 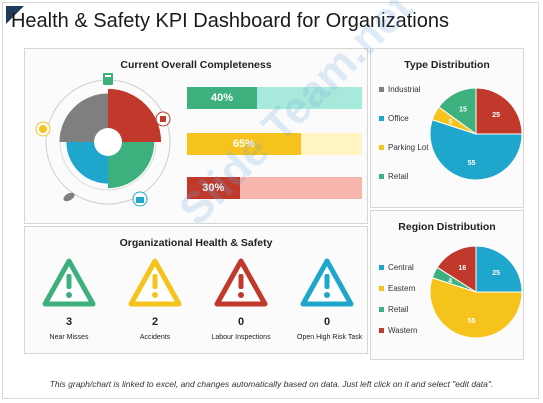 I want to click on incident-label: Near Misses, so click(x=69, y=337).